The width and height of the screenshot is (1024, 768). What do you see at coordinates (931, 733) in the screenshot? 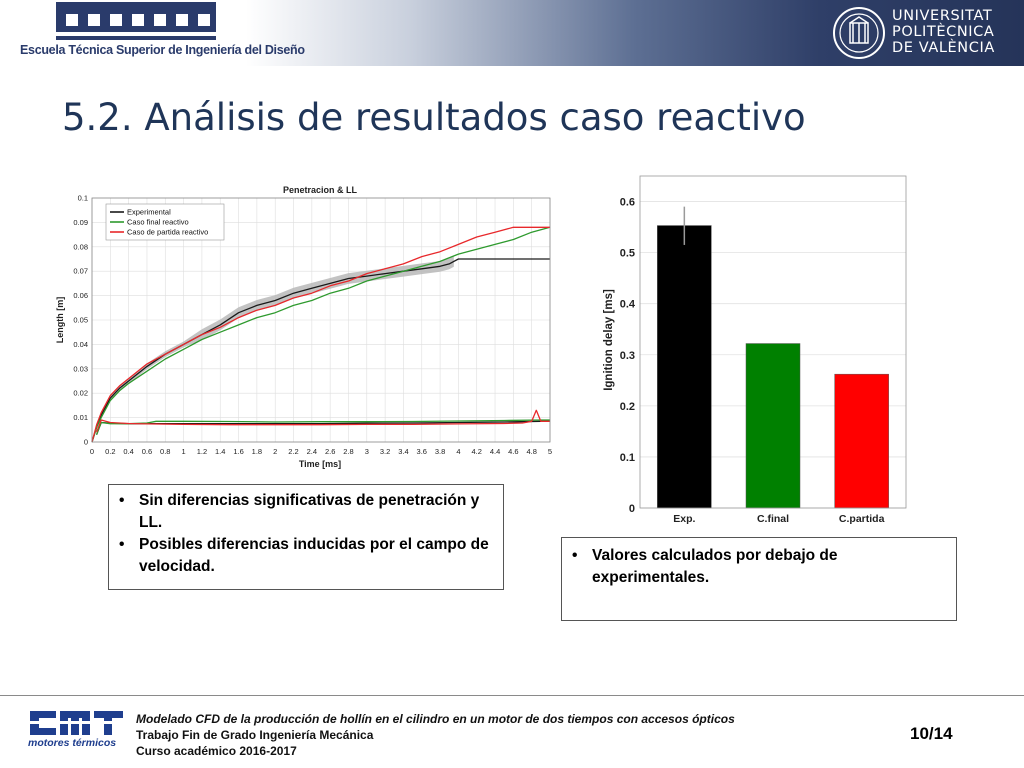
I see `page-number: 10/14` at bounding box center [931, 733].